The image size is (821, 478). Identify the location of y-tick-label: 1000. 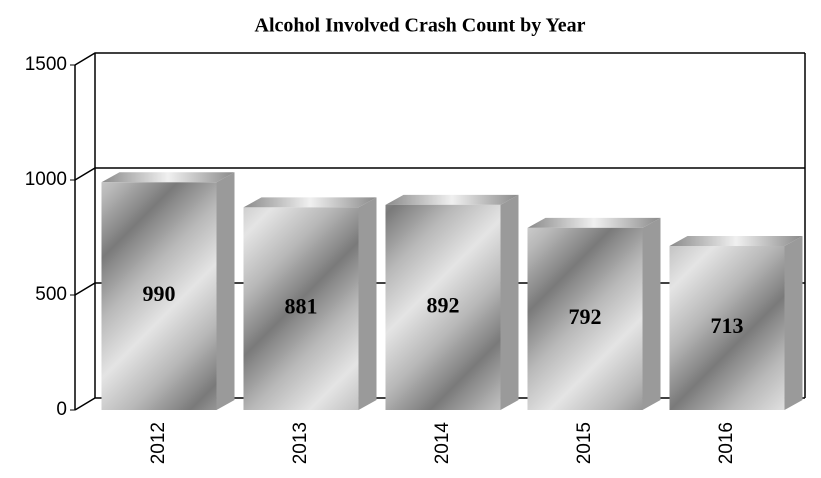
(46, 179).